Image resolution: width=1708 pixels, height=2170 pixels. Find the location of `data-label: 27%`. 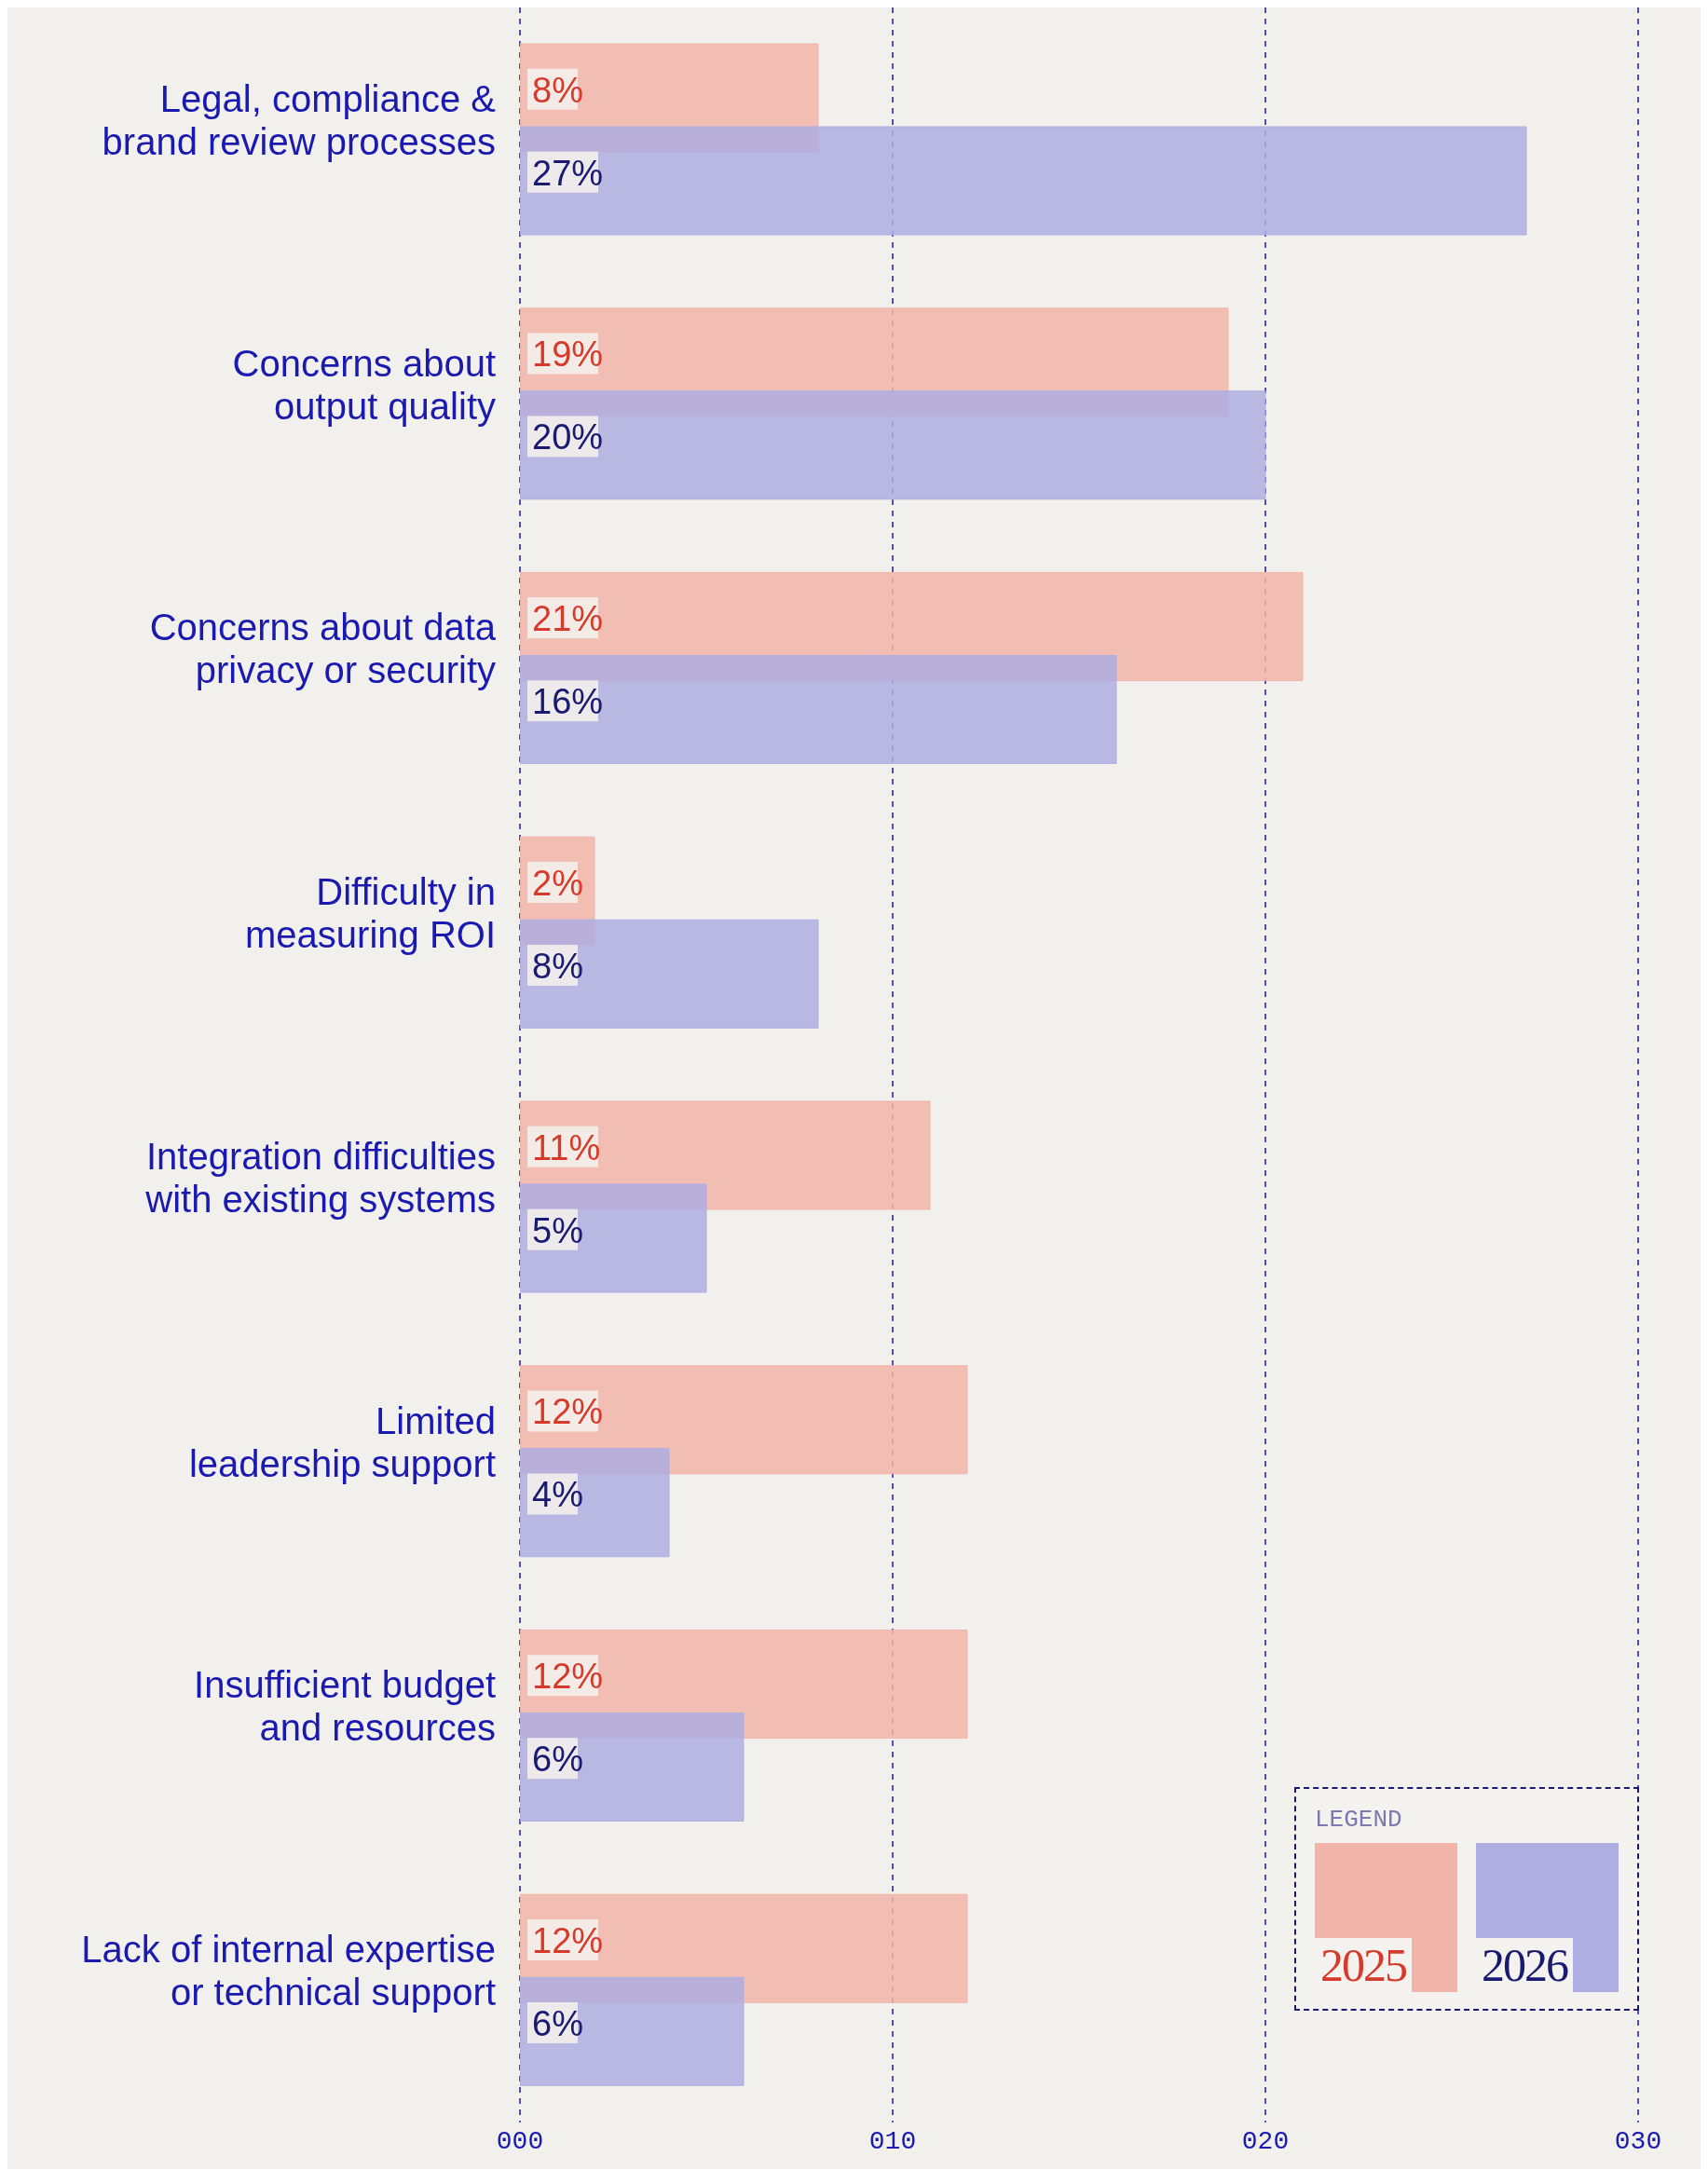

data-label: 27% is located at coordinates (568, 173).